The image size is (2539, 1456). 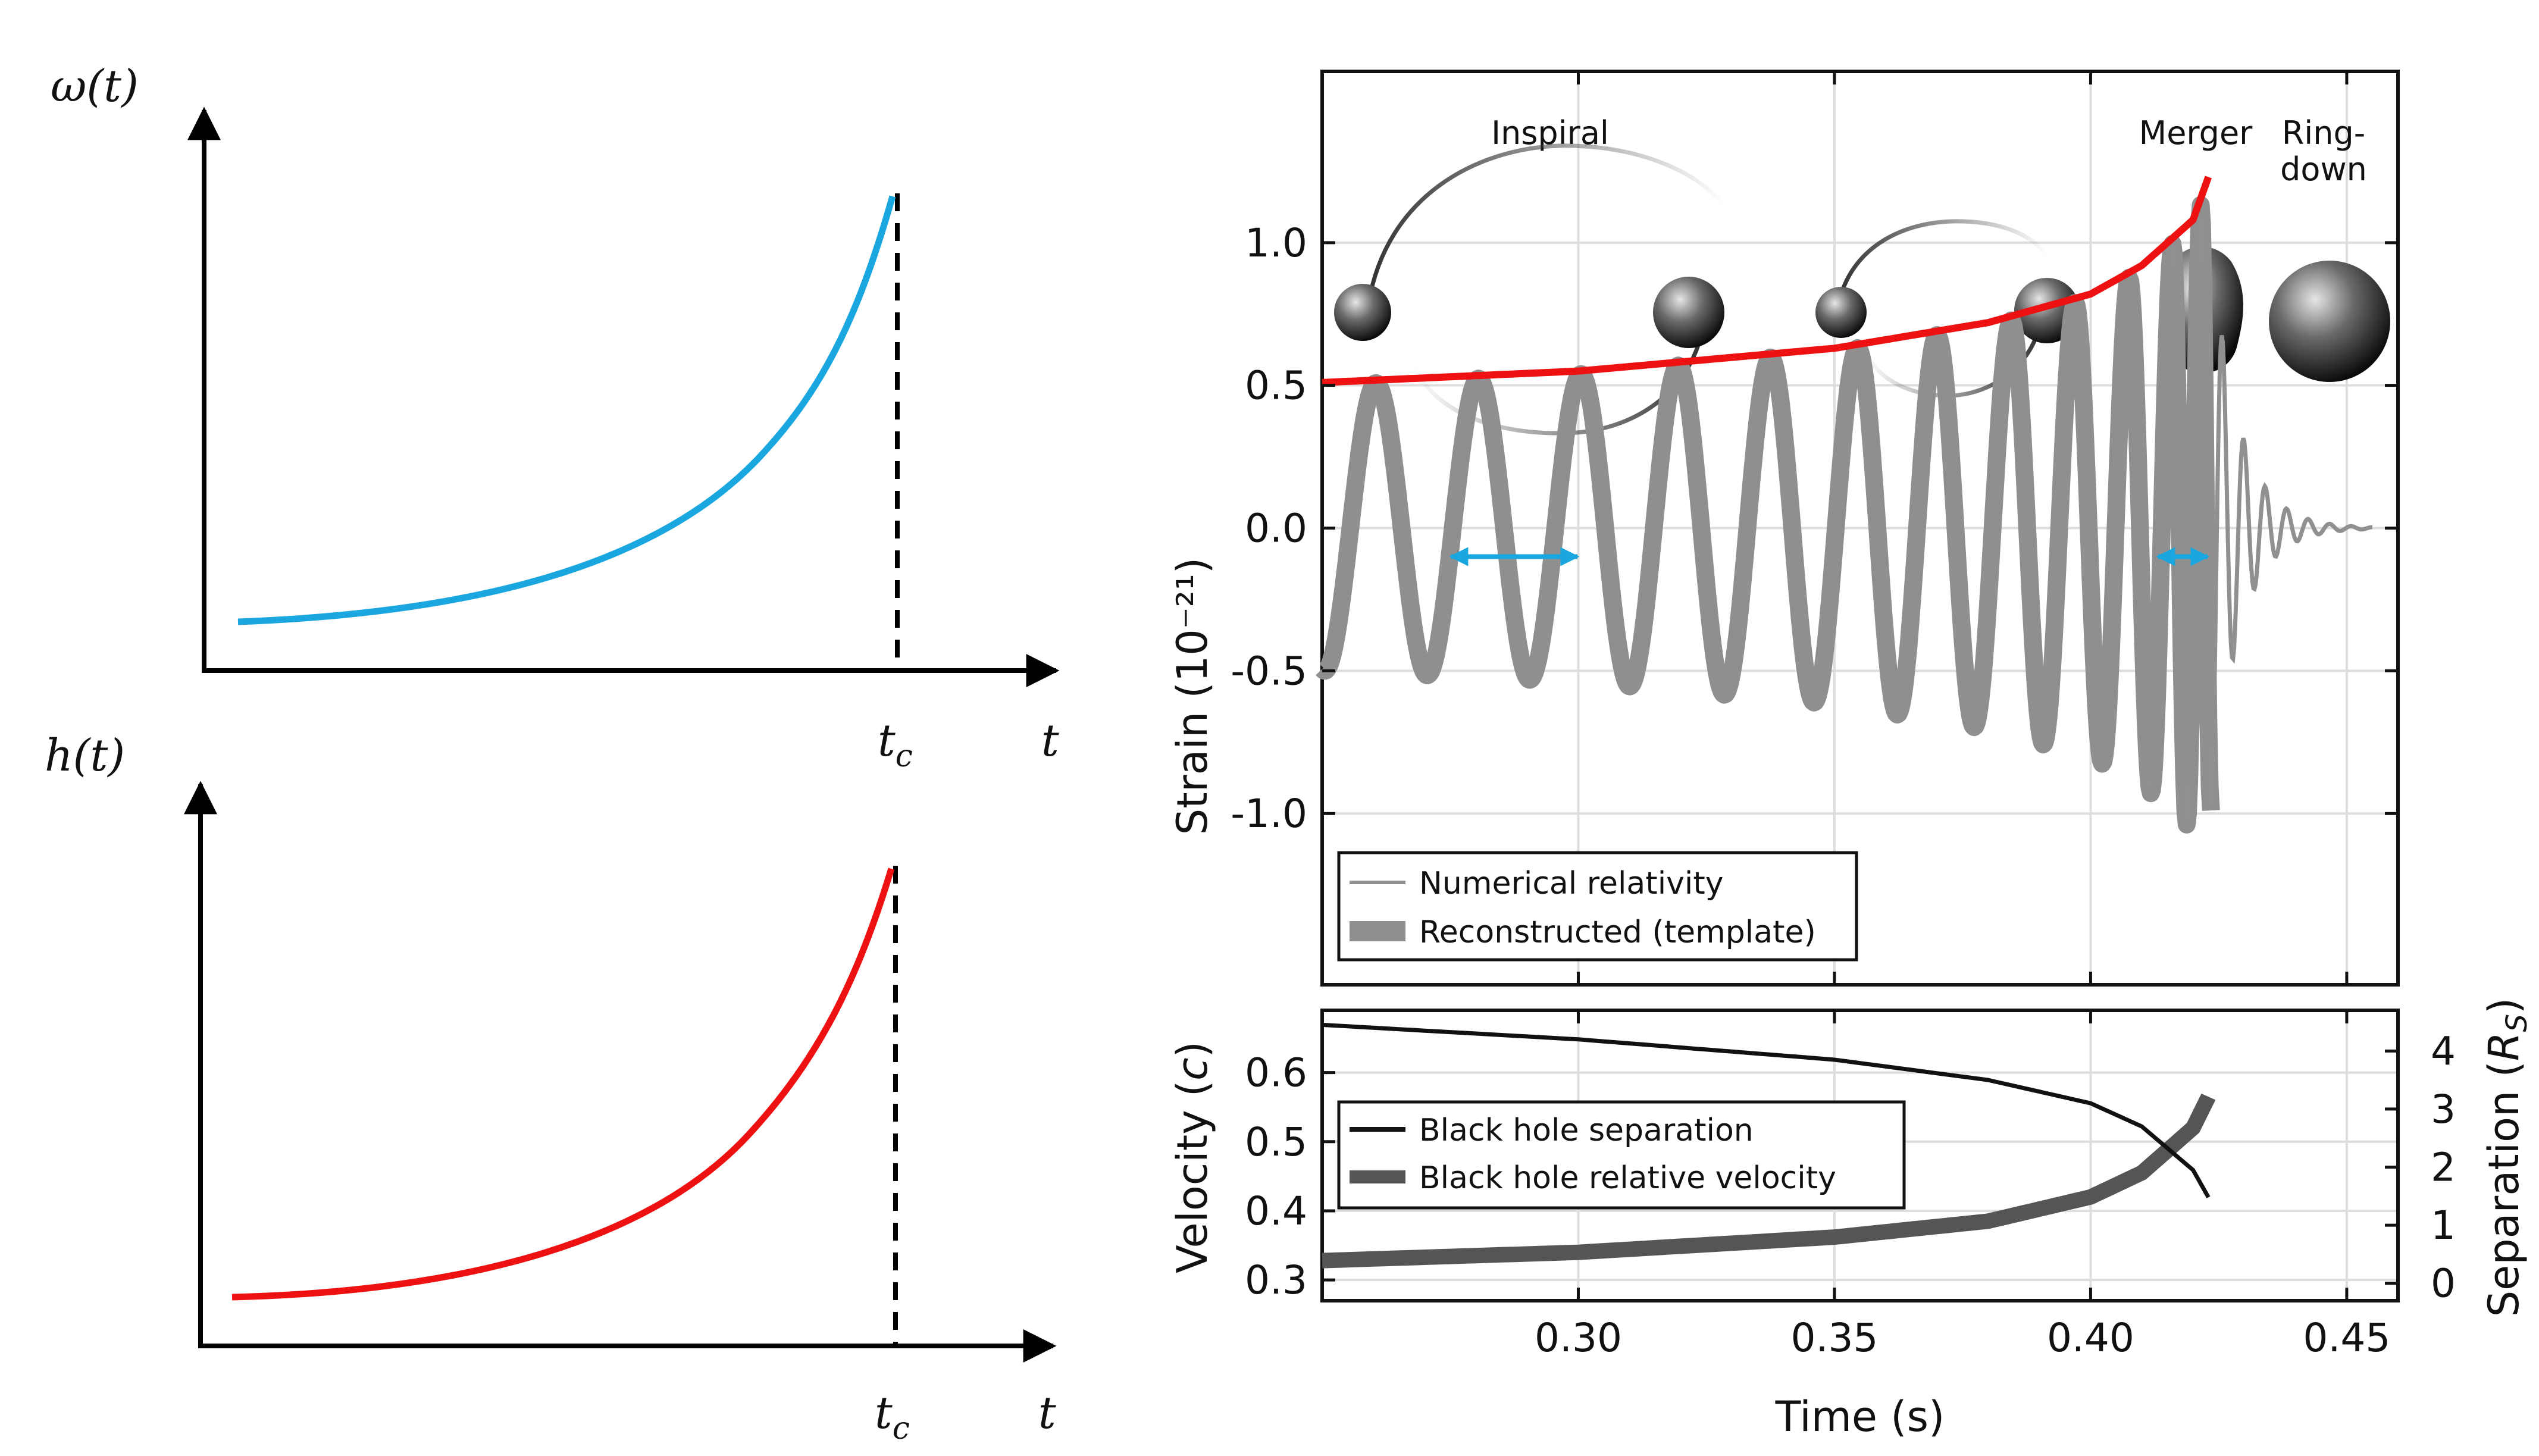 I want to click on numerical-relativity-series, so click(x=2256, y=513).